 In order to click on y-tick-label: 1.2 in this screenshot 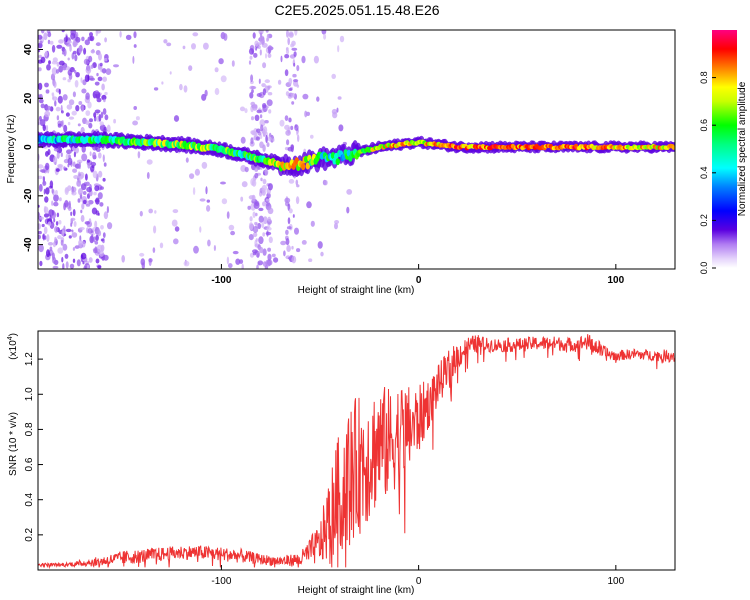, I will do `click(29, 359)`.